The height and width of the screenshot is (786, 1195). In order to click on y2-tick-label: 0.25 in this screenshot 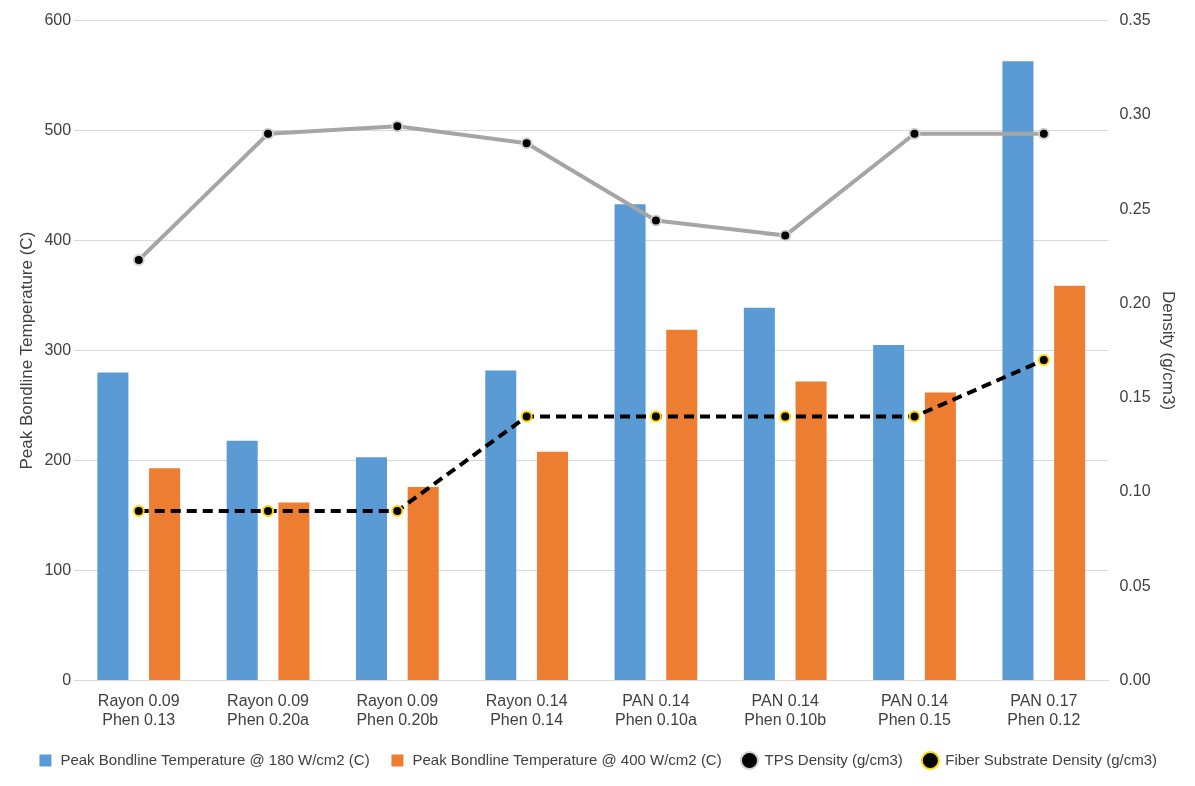, I will do `click(1135, 208)`.